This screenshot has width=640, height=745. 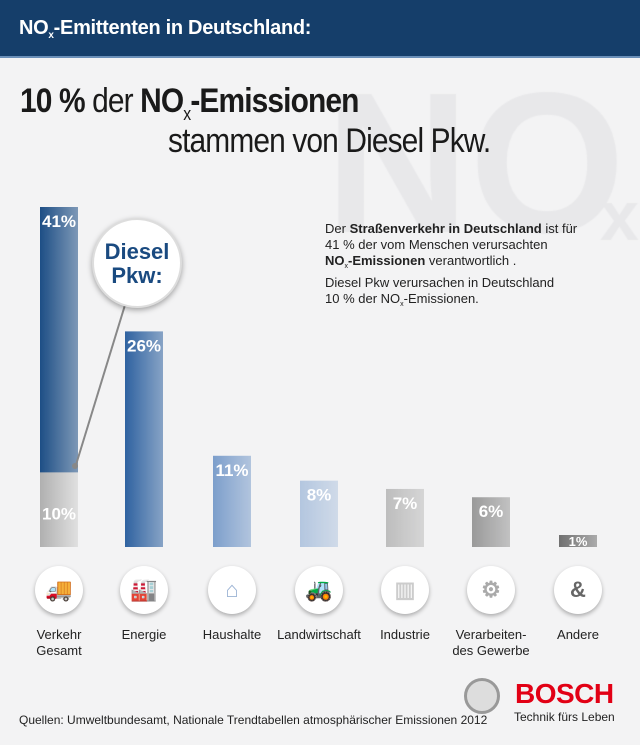 What do you see at coordinates (578, 634) in the screenshot?
I see `category-label: Andere` at bounding box center [578, 634].